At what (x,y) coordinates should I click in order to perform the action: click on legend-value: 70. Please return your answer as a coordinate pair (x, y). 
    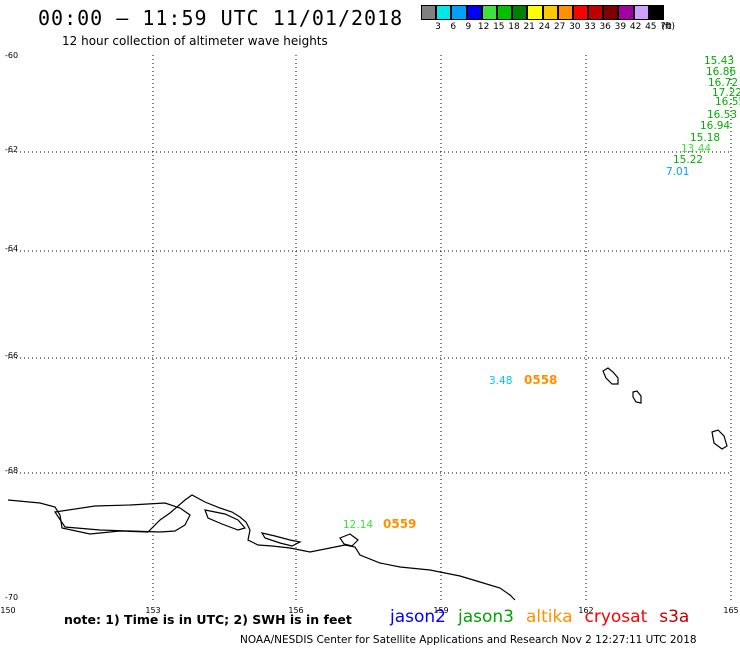
    Looking at the image, I should click on (666, 27).